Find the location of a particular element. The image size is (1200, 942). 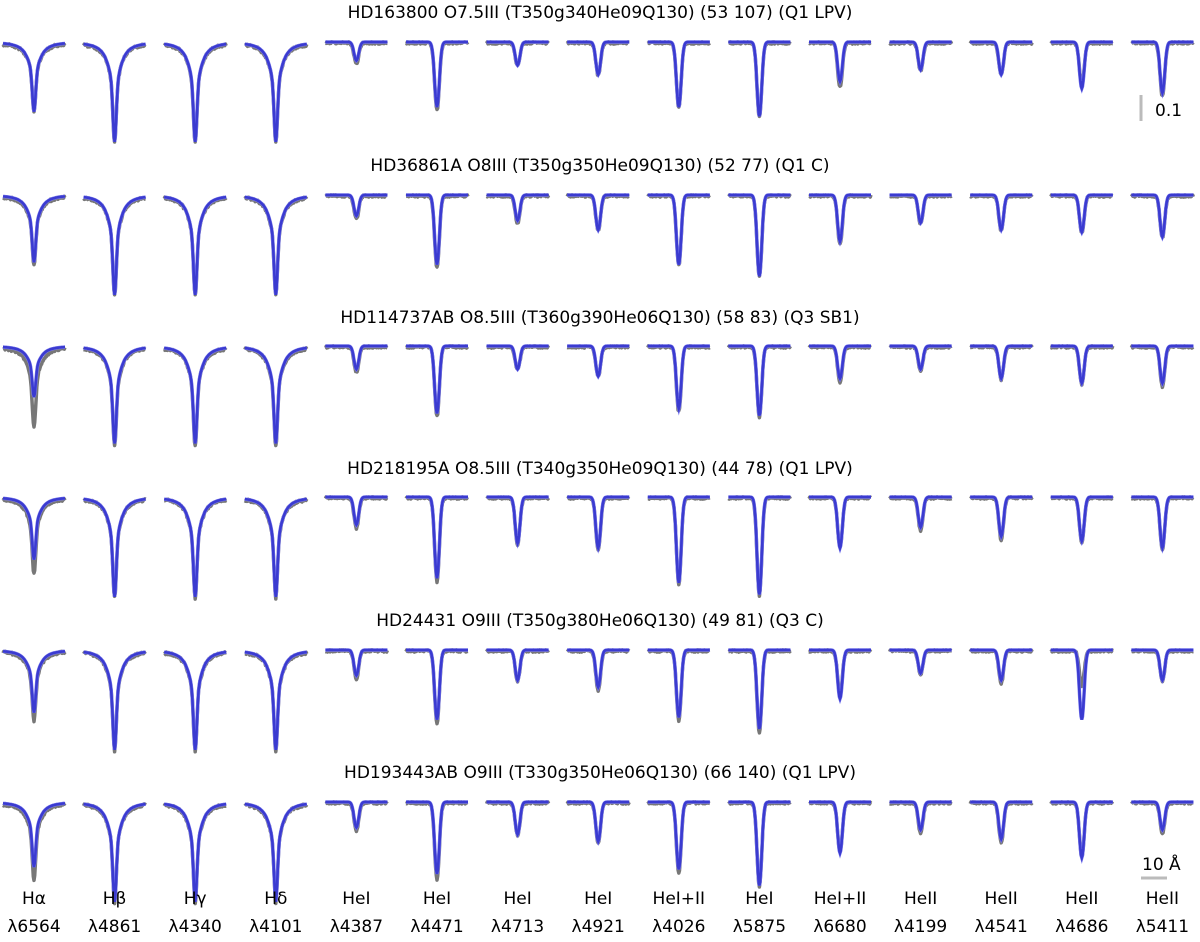

column-label-wavelength: λ4921 is located at coordinates (598, 927).